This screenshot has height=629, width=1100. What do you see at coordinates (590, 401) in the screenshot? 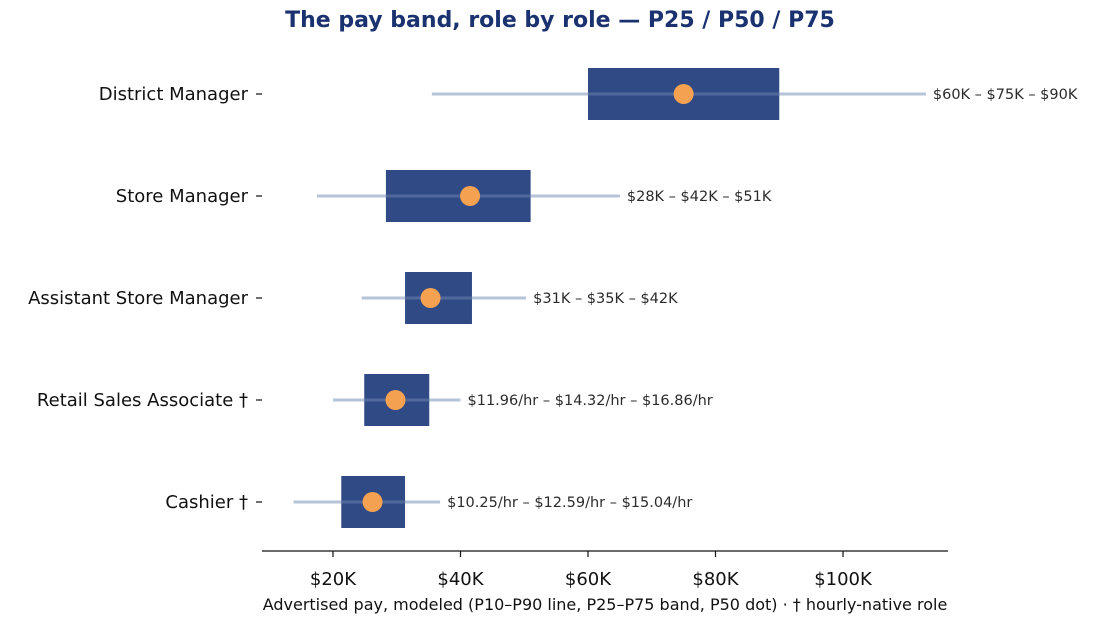
I see `value-label: $11.96/hr – $14.32/hr – $16.86/hr` at bounding box center [590, 401].